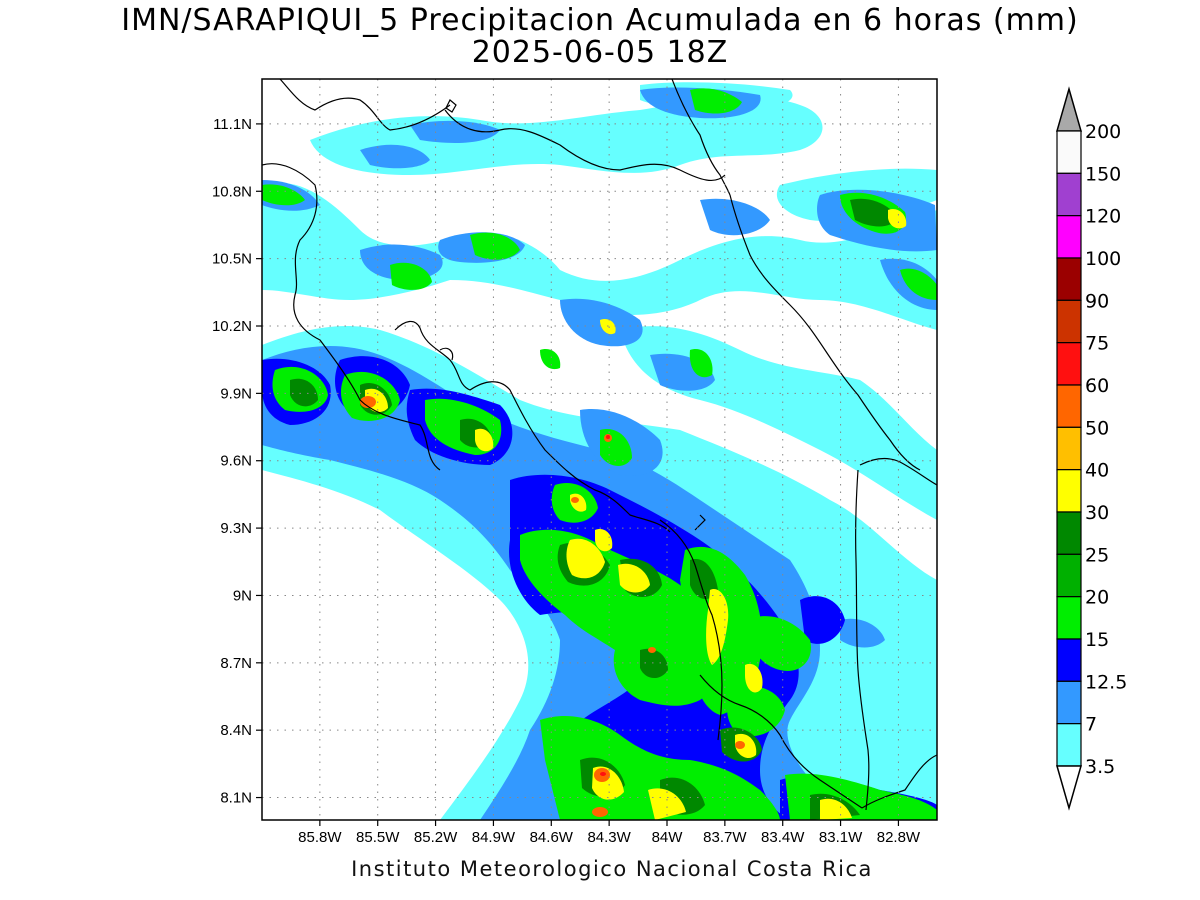 This screenshot has height=900, width=1200. I want to click on lon-tick-label: 84.9W, so click(494, 837).